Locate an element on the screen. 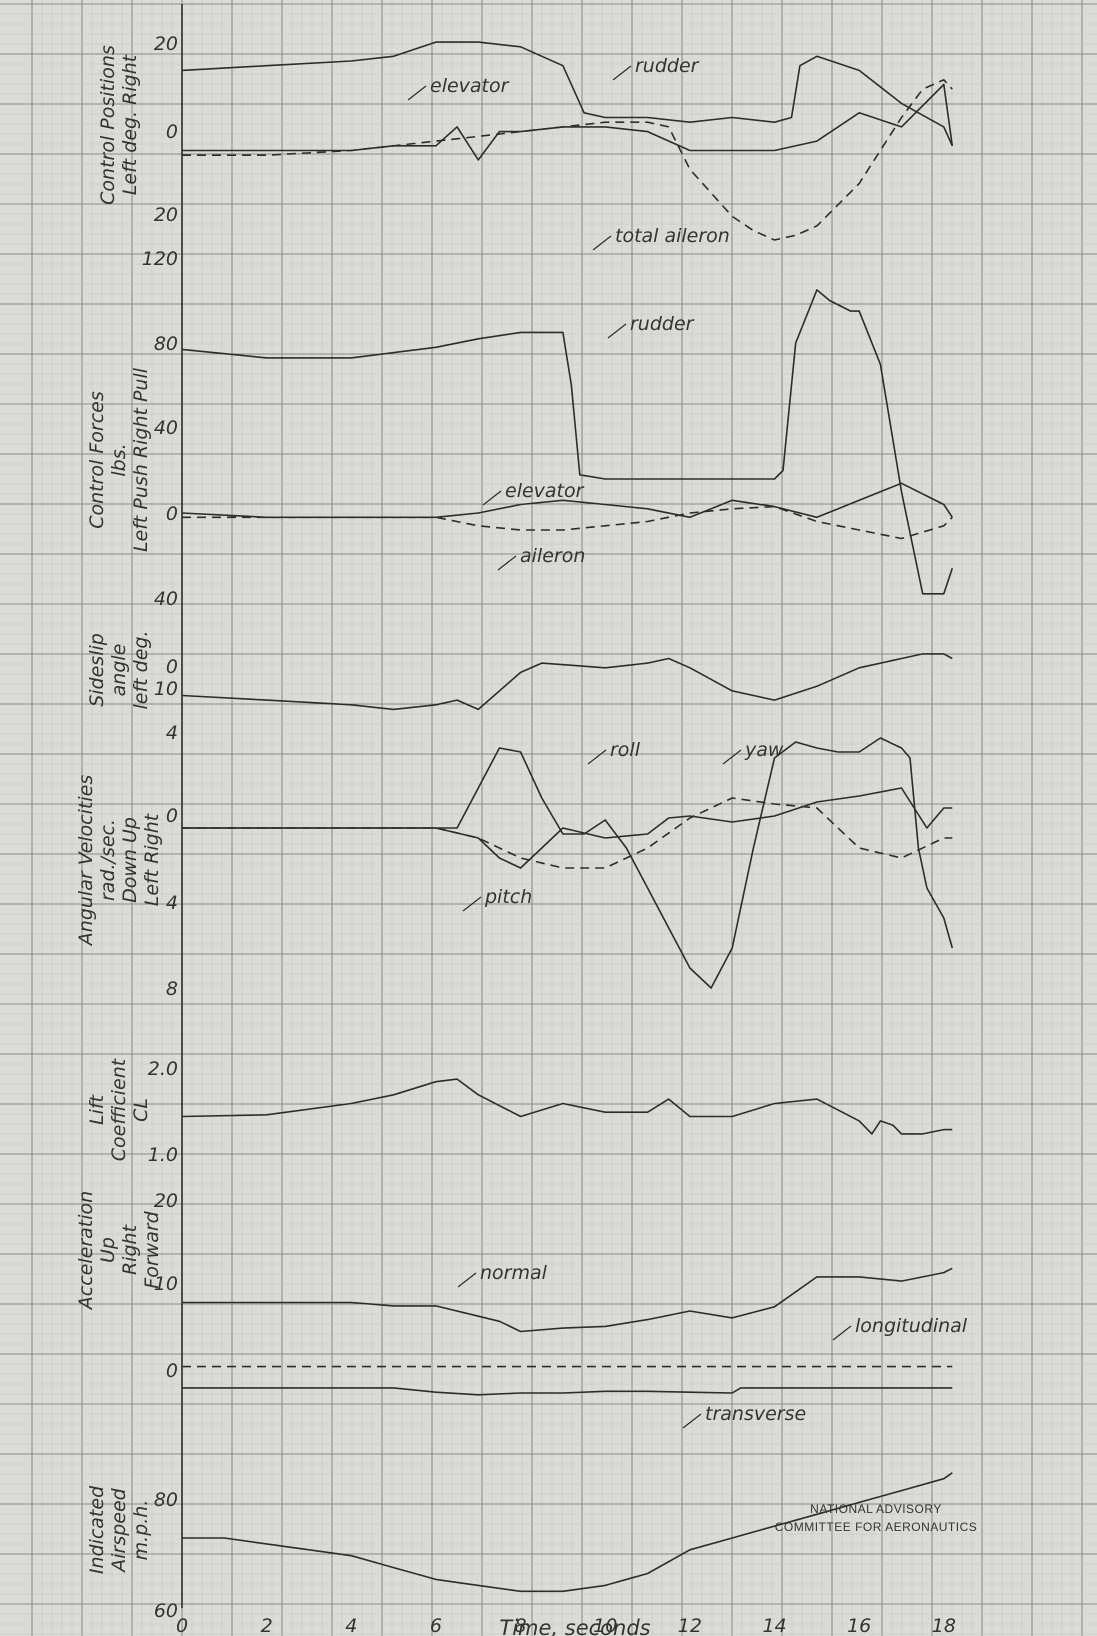  panel-0-series-0-line is located at coordinates (567, 94).